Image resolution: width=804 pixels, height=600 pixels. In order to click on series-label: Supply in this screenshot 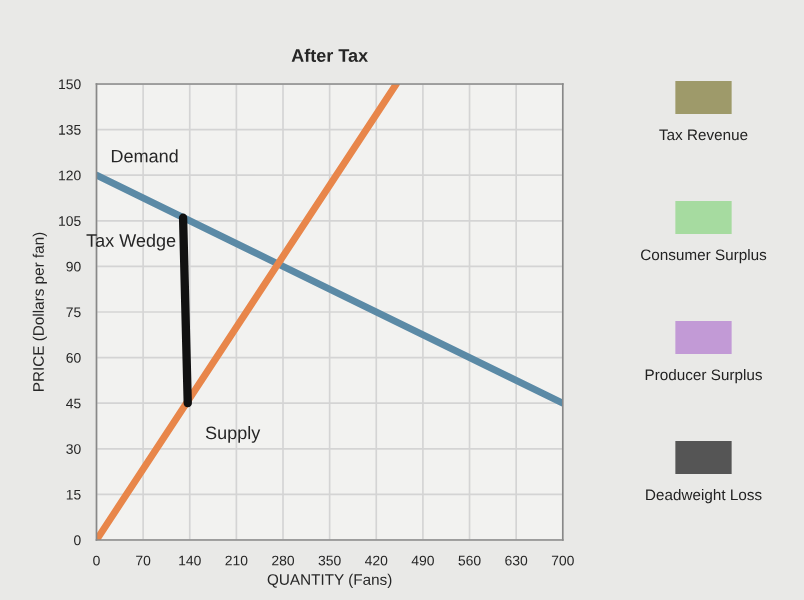, I will do `click(233, 434)`.